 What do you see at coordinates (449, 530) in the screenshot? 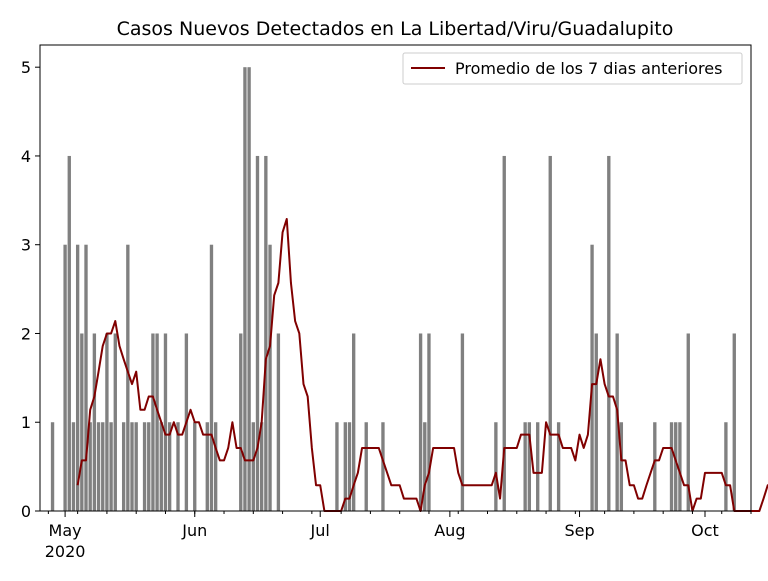
I see `x-tick-label: Aug` at bounding box center [449, 530].